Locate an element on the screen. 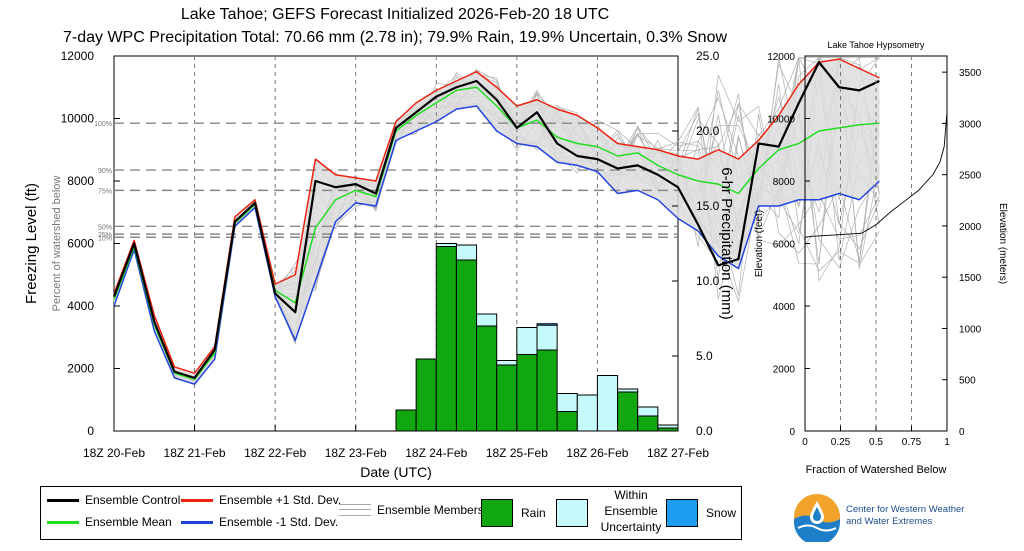 The width and height of the screenshot is (1024, 551). legend-plus: Ensemble +1 Std. Dev. is located at coordinates (261, 500).